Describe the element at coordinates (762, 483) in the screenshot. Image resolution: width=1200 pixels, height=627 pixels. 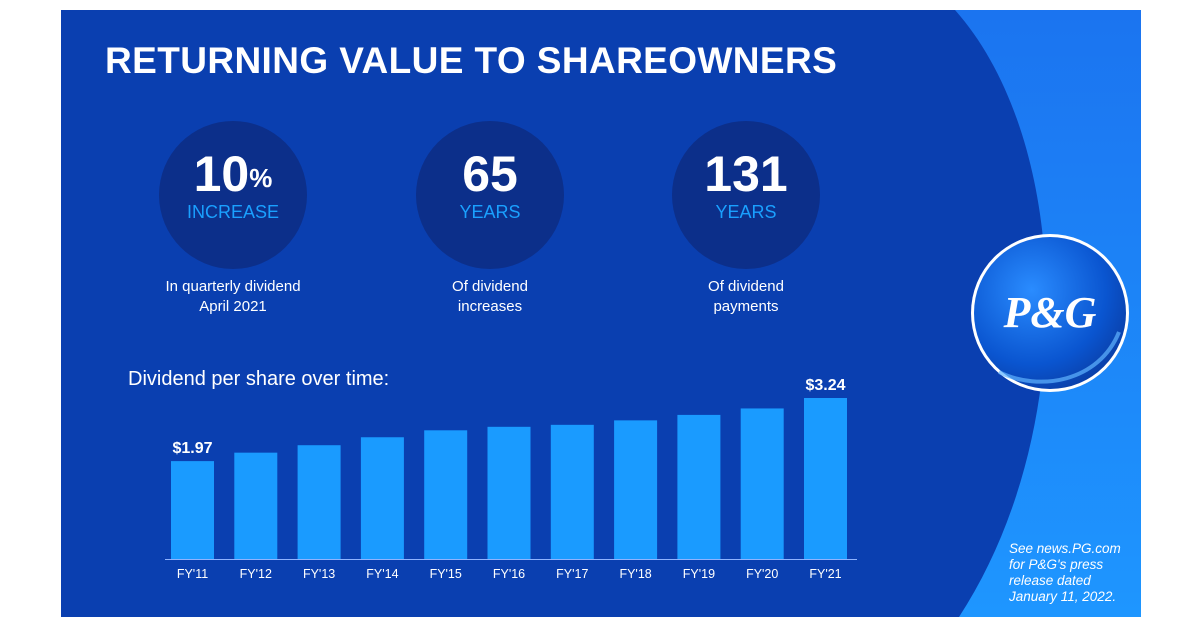
I see `bar-FY'20` at that location.